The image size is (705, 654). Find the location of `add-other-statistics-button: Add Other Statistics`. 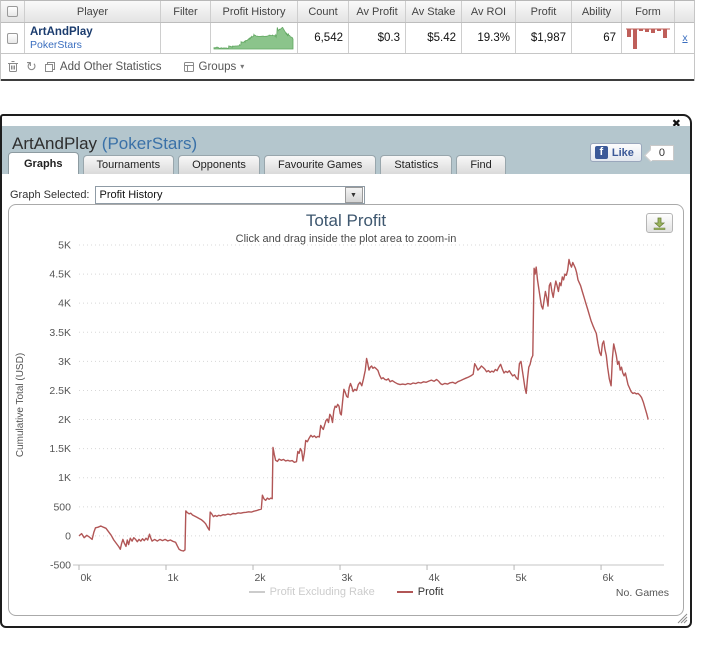

add-other-statistics-button: Add Other Statistics is located at coordinates (103, 67).